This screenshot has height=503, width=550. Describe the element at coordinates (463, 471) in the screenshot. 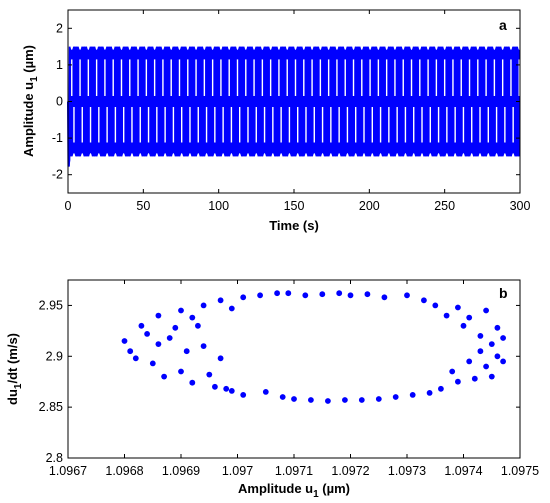

I see `panel-b-xtick-label: 1.0974` at that location.